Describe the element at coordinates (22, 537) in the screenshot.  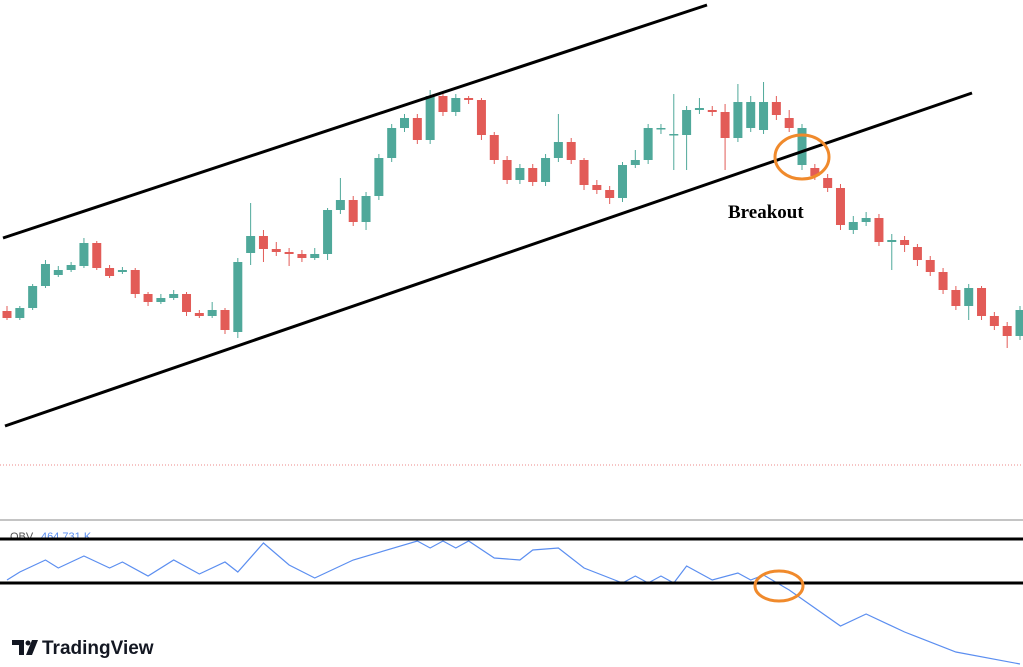
I see `obv-name: OBV` at that location.